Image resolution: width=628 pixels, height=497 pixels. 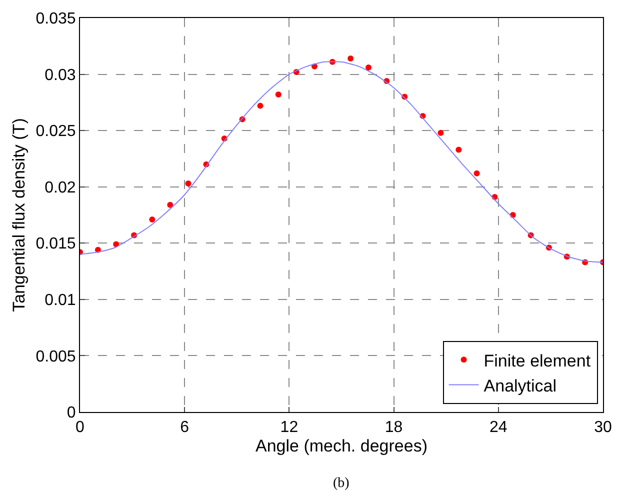 I want to click on y-tick-label: 0.015, so click(x=56, y=244).